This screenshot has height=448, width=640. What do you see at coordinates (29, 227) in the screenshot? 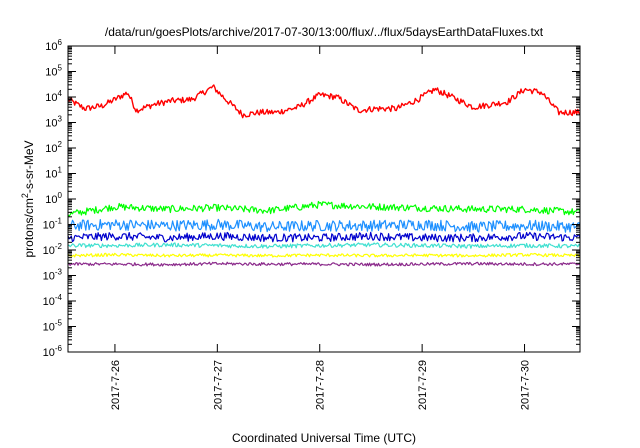
I see `y-axis-title-pre: protons/cm` at bounding box center [29, 227].